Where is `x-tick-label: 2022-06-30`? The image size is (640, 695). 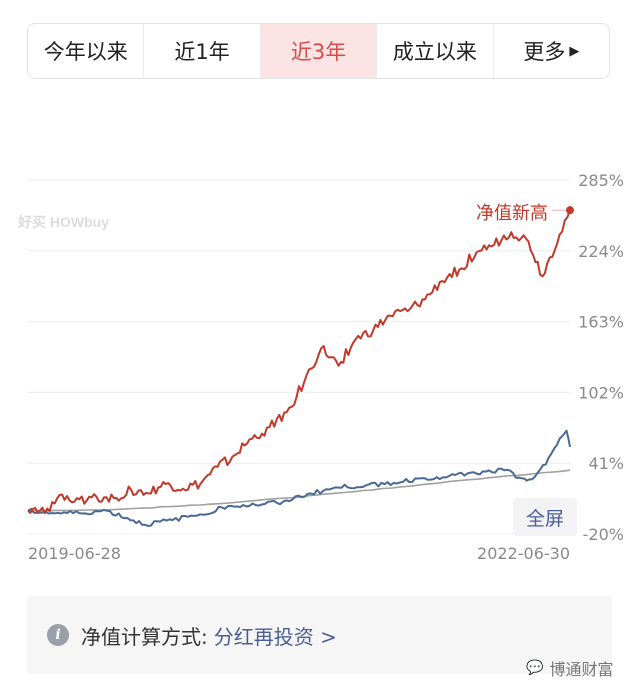 x-tick-label: 2022-06-30 is located at coordinates (523, 553).